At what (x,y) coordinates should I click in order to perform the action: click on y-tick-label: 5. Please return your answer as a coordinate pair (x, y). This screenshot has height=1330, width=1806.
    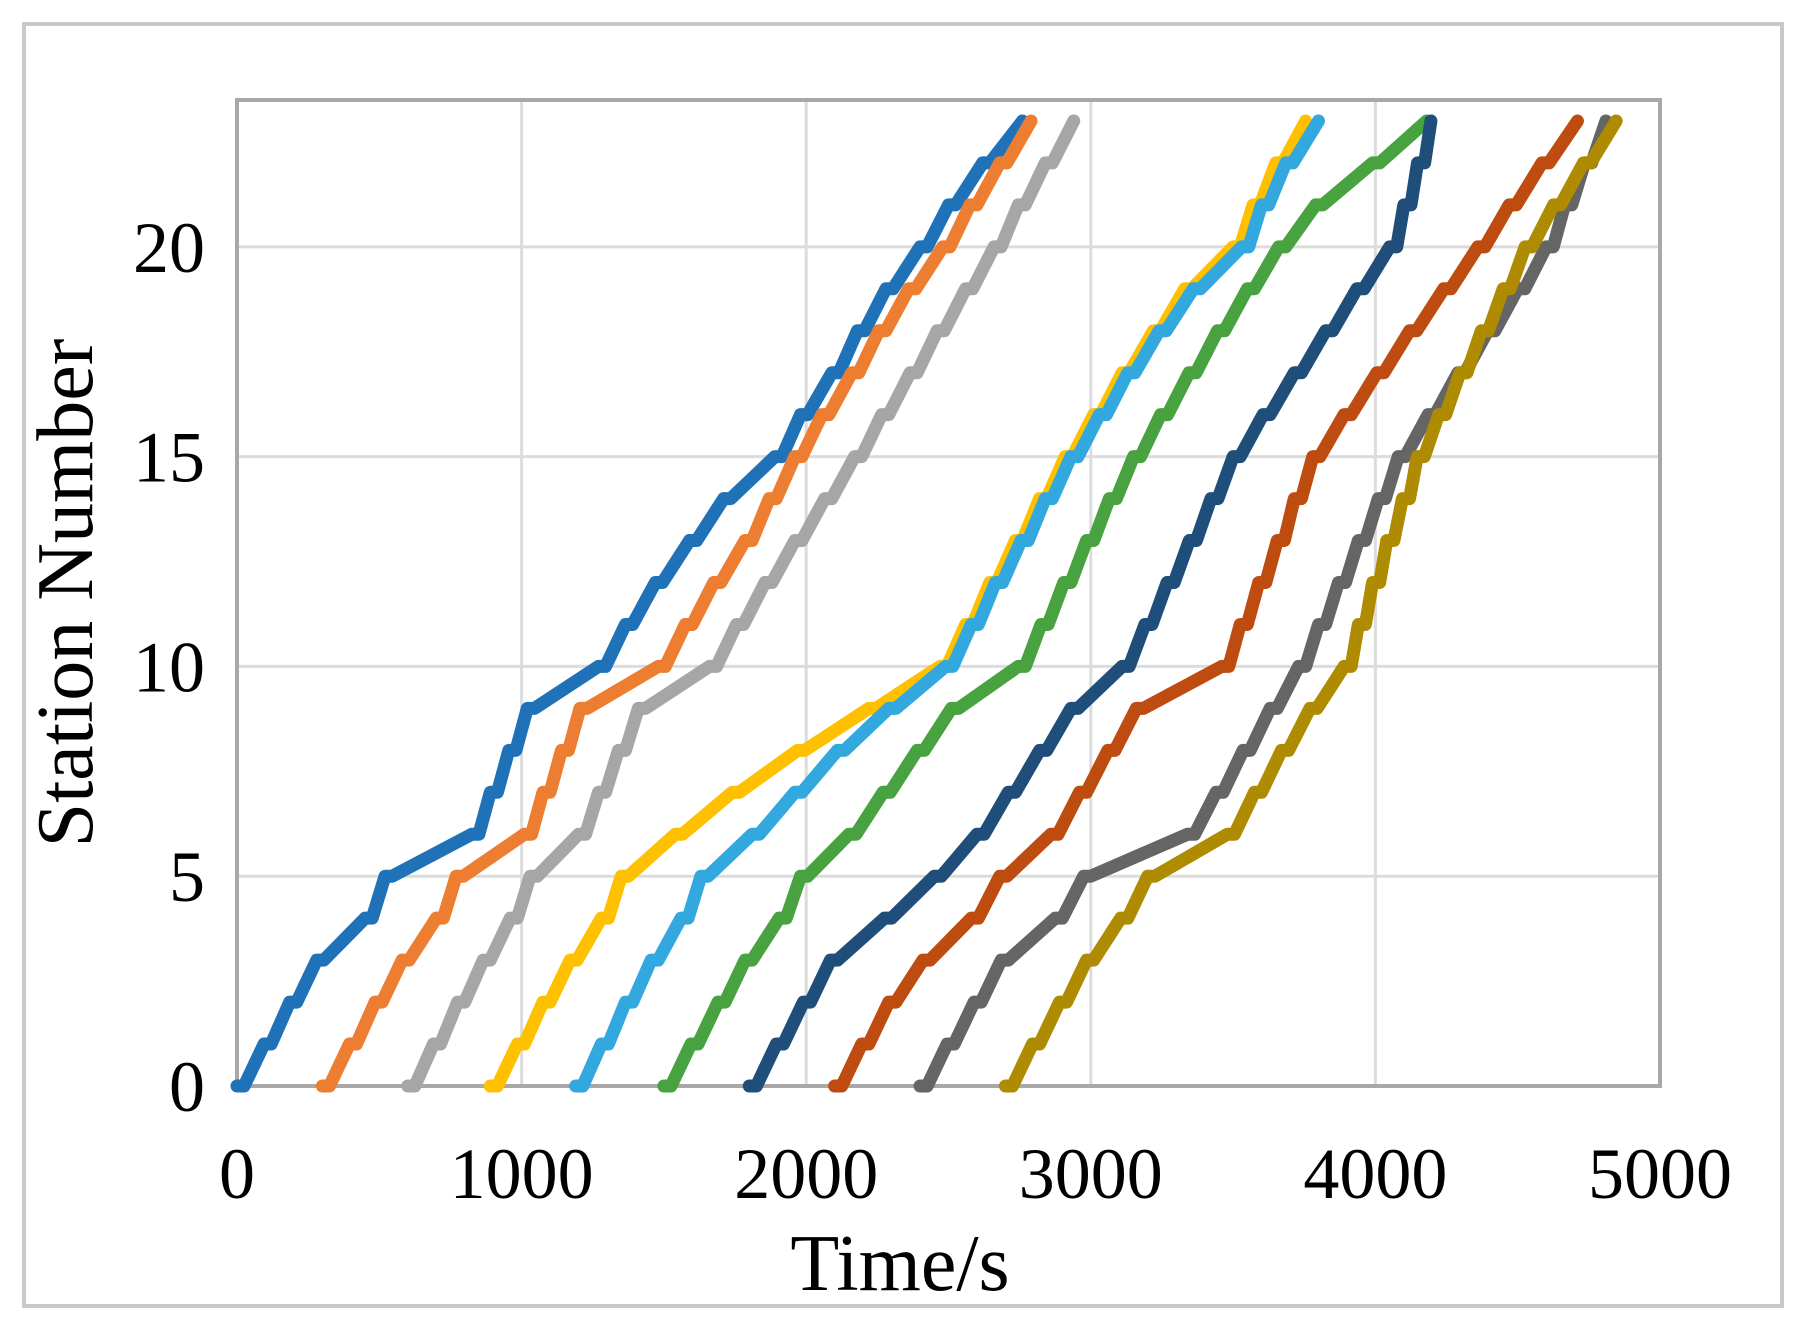
    Looking at the image, I should click on (187, 877).